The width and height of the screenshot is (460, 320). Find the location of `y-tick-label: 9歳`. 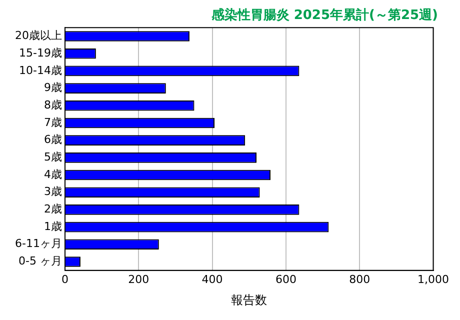

y-tick-label: 9歳 is located at coordinates (53, 87).